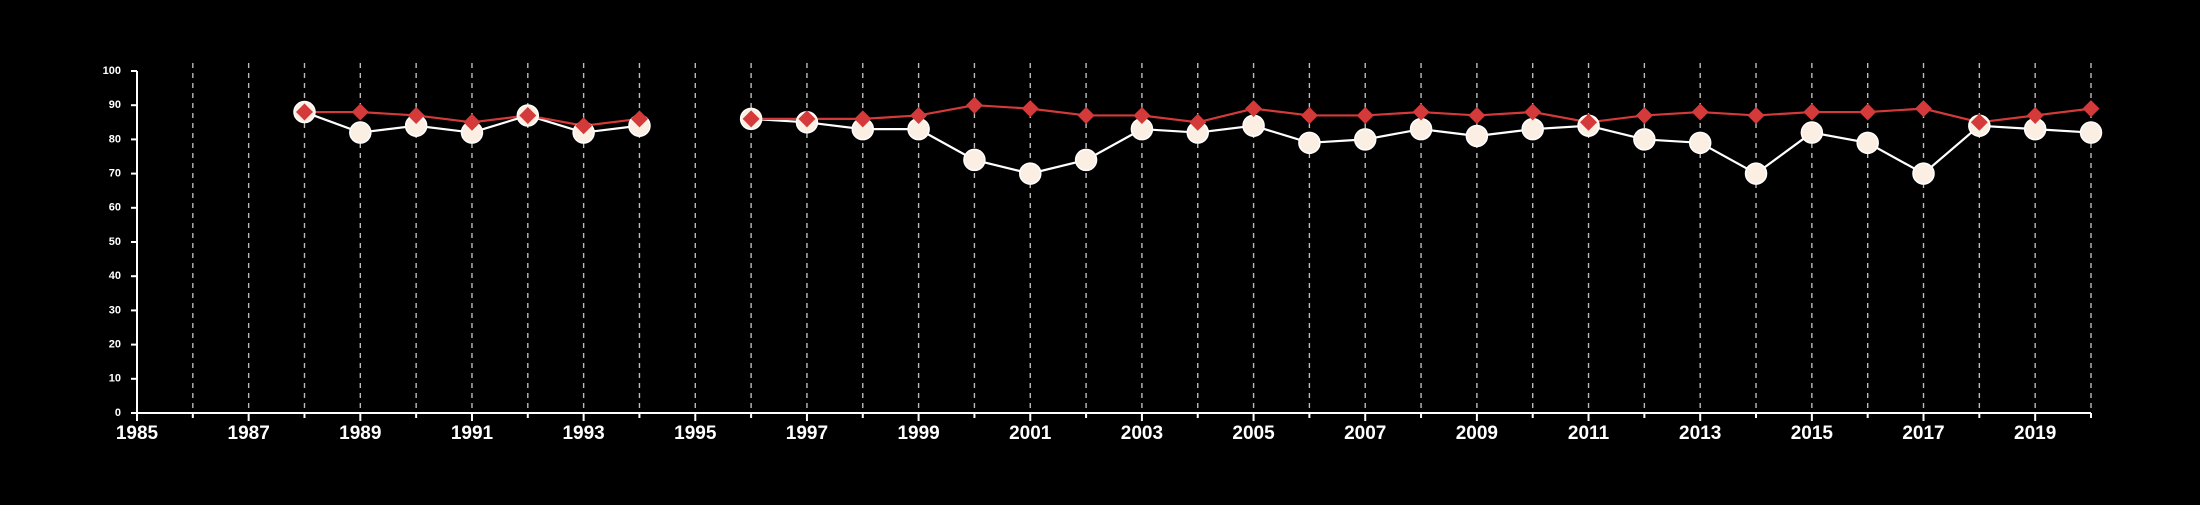 This screenshot has width=2200, height=505. What do you see at coordinates (115, 242) in the screenshot?
I see `y-tick-label: 50` at bounding box center [115, 242].